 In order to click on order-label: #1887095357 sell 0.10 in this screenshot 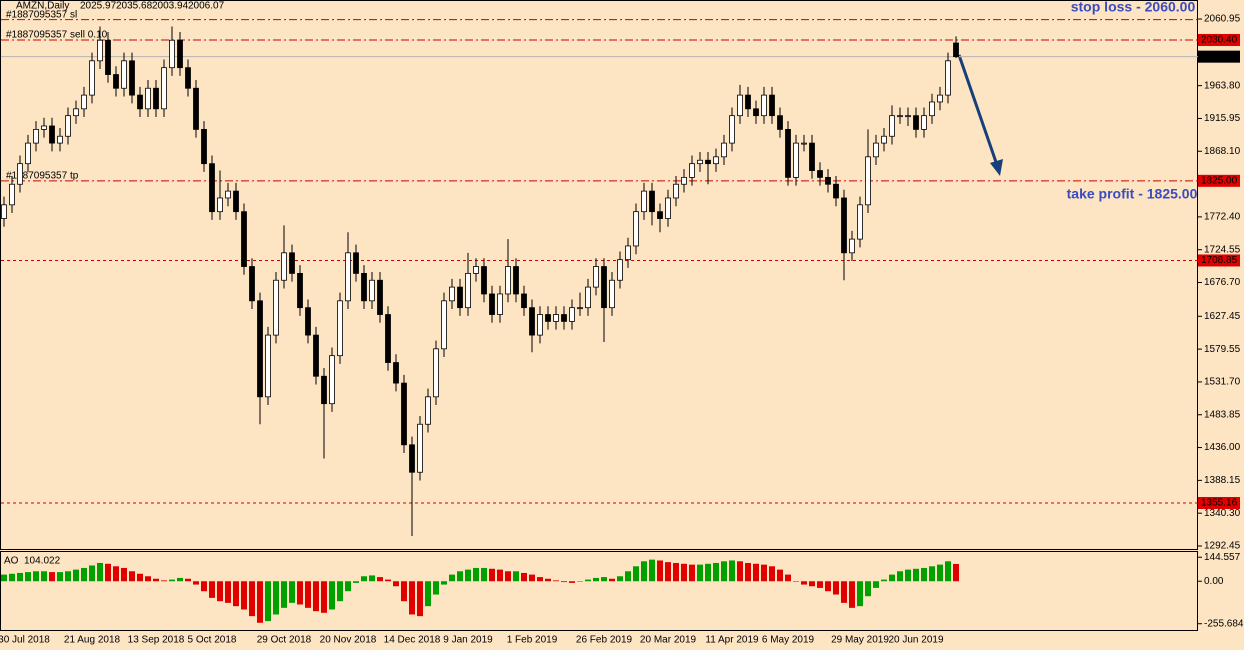, I will do `click(57, 35)`.